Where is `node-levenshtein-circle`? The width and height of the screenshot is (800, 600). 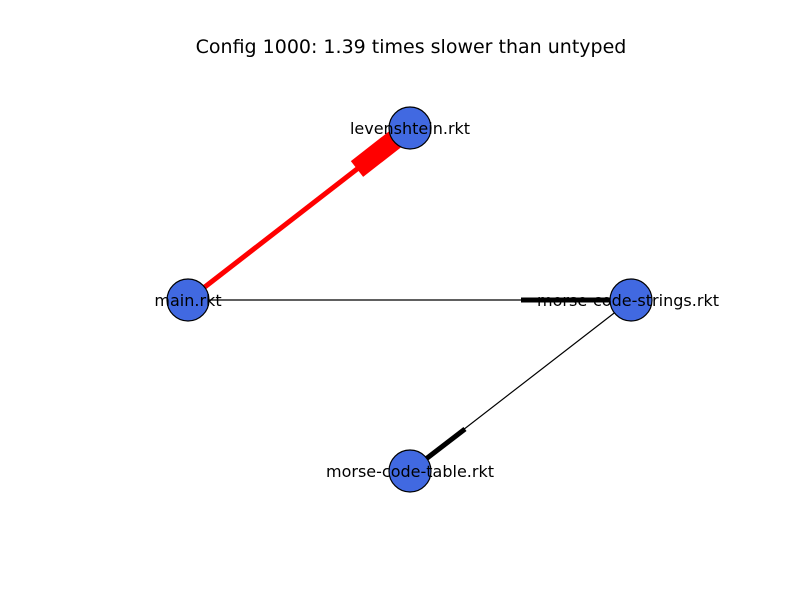 node-levenshtein-circle is located at coordinates (410, 128).